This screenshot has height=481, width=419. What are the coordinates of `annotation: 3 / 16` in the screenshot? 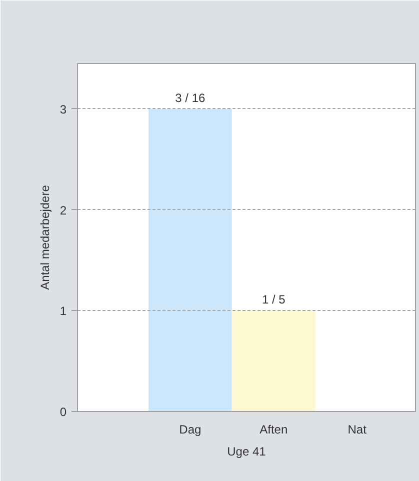 It's located at (190, 97).